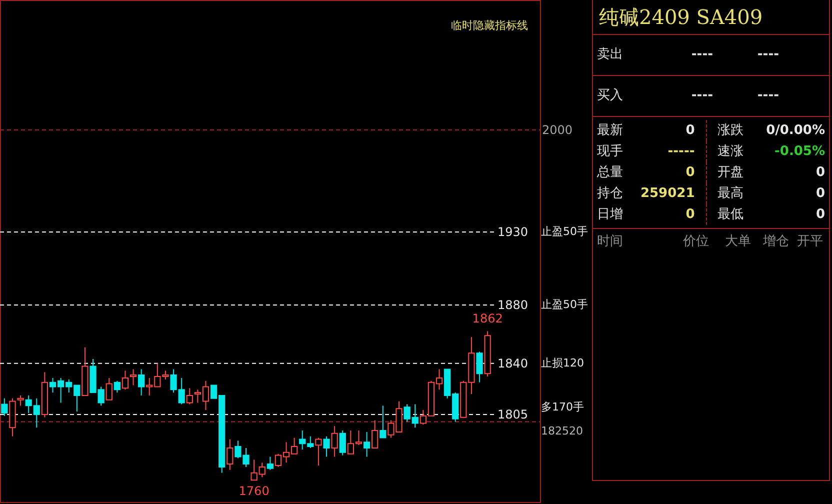 Image resolution: width=832 pixels, height=504 pixels. What do you see at coordinates (562, 407) in the screenshot?
I see `text: 多170手` at bounding box center [562, 407].